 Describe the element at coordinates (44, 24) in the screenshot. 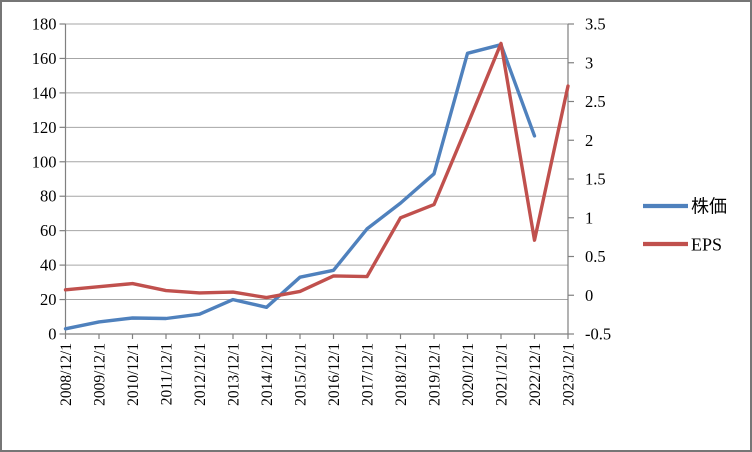

I see `left-axis-tick-label: 180` at that location.